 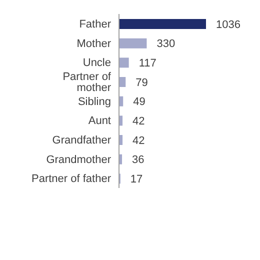 What do you see at coordinates (228, 24) in the screenshot?
I see `data-label: 1036` at bounding box center [228, 24].